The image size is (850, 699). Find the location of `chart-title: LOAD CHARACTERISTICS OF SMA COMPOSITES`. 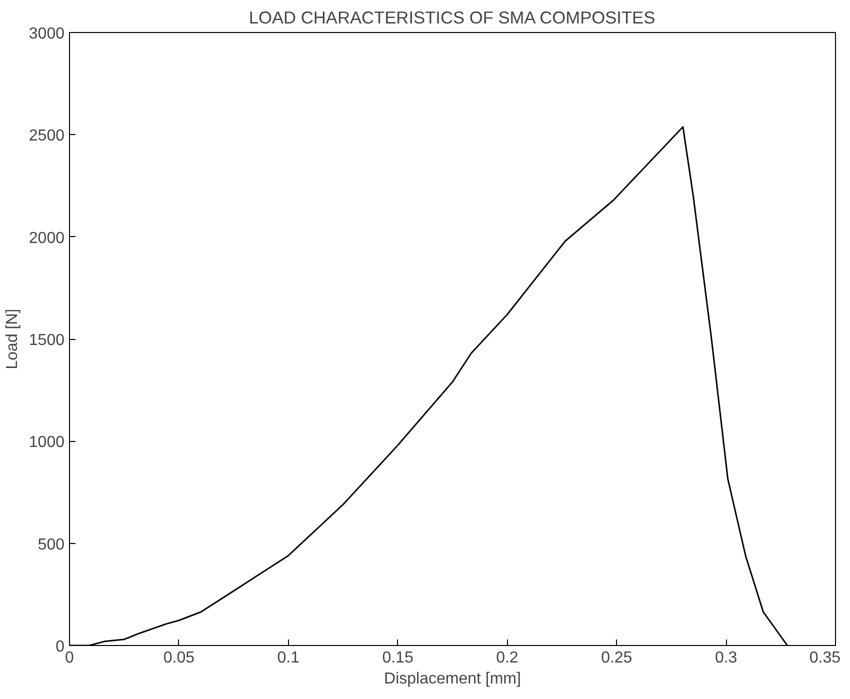

chart-title: LOAD CHARACTERISTICS OF SMA COMPOSITES is located at coordinates (452, 18).